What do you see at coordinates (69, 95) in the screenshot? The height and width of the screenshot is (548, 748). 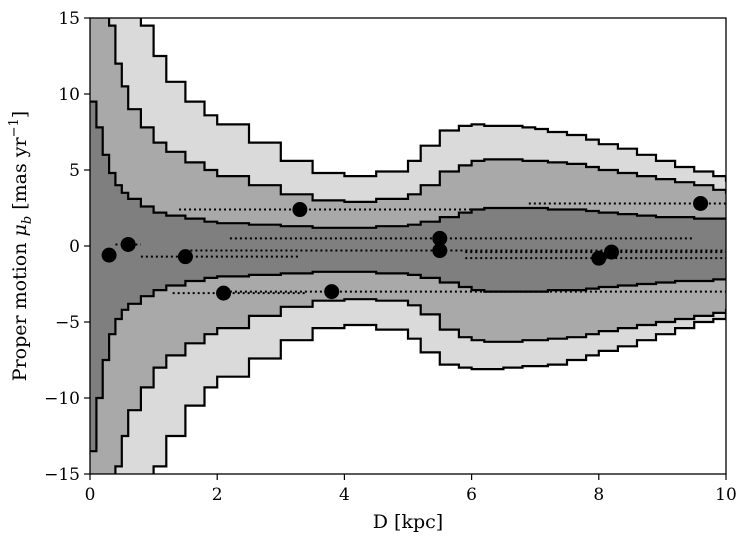 I see `y-tick-label: 10` at bounding box center [69, 95].